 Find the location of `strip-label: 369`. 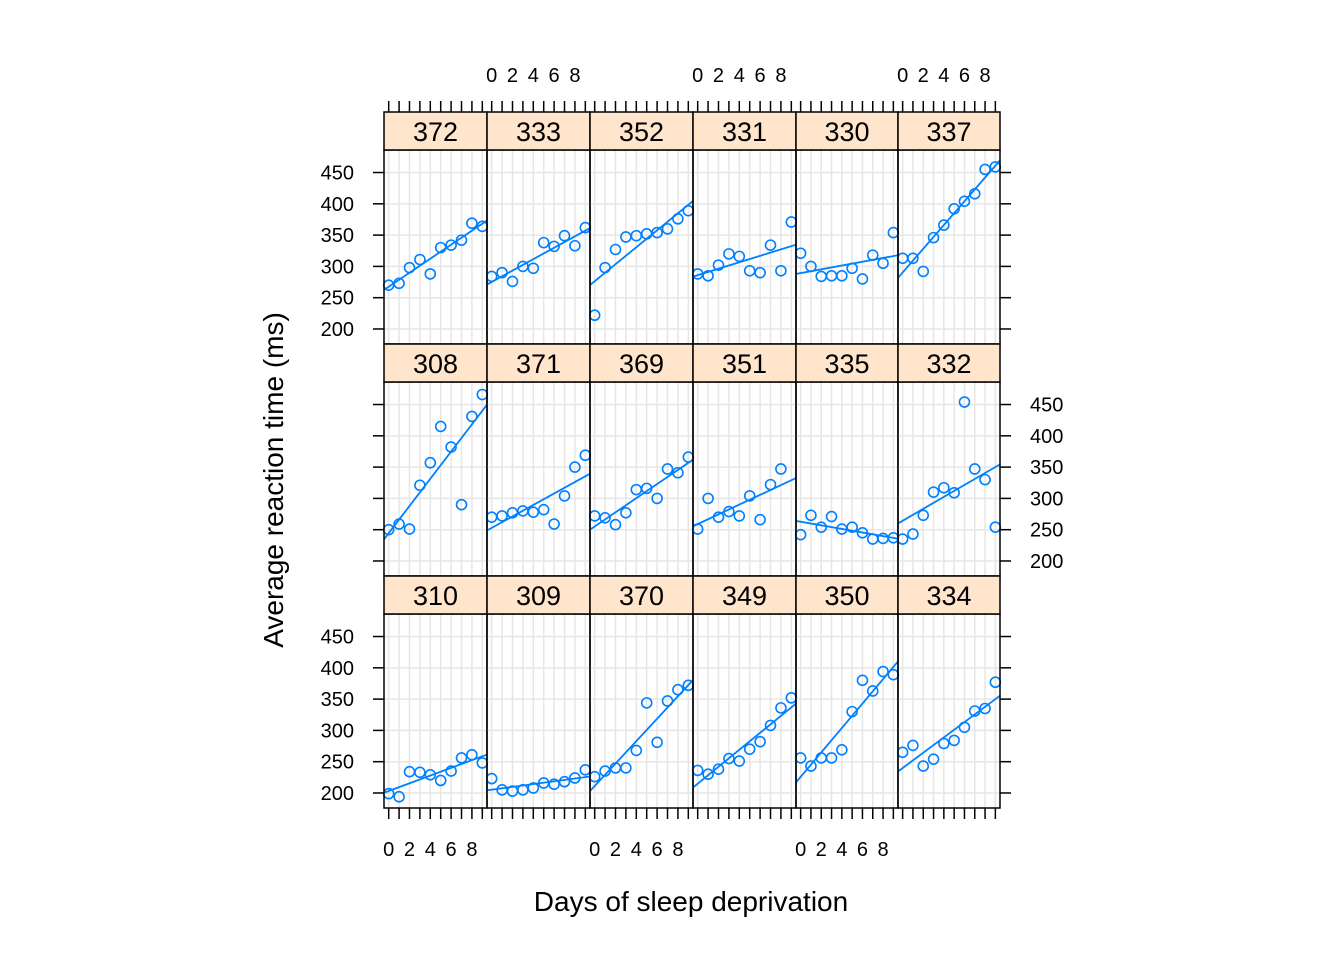

strip-label: 369 is located at coordinates (641, 364).